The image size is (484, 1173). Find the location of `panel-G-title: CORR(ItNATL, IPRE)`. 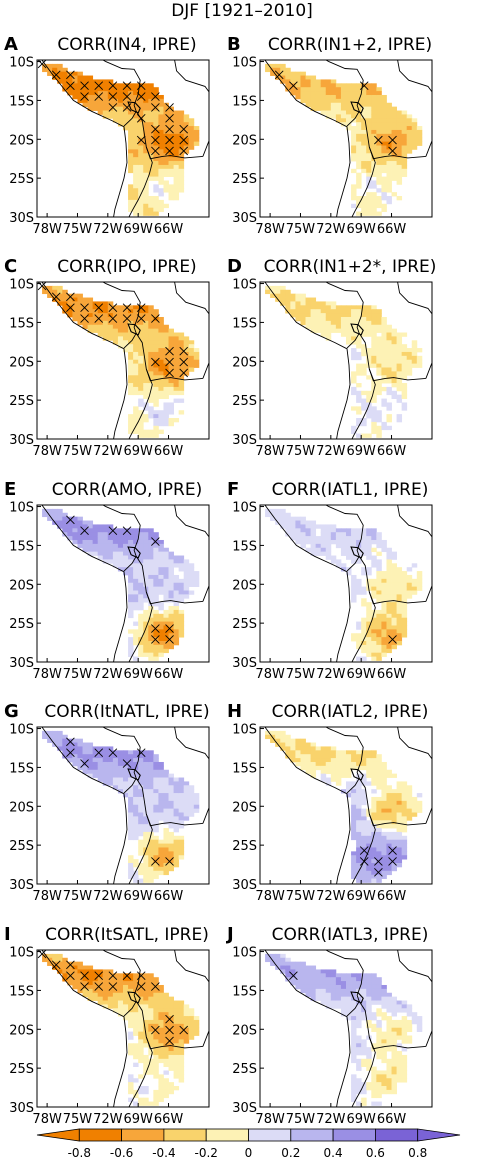

panel-G-title: CORR(ItNATL, IPRE) is located at coordinates (126, 712).